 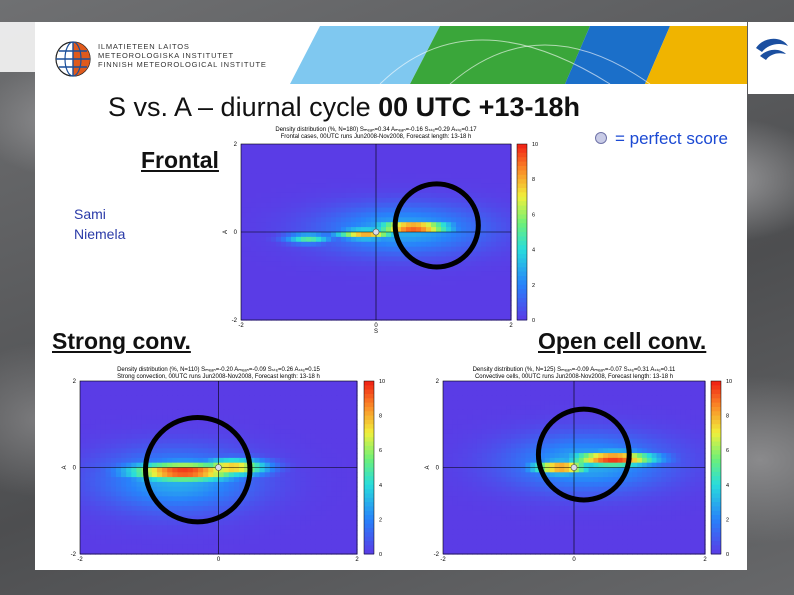 What do you see at coordinates (180, 160) in the screenshot?
I see `panel-label-frontal: Frontal` at bounding box center [180, 160].